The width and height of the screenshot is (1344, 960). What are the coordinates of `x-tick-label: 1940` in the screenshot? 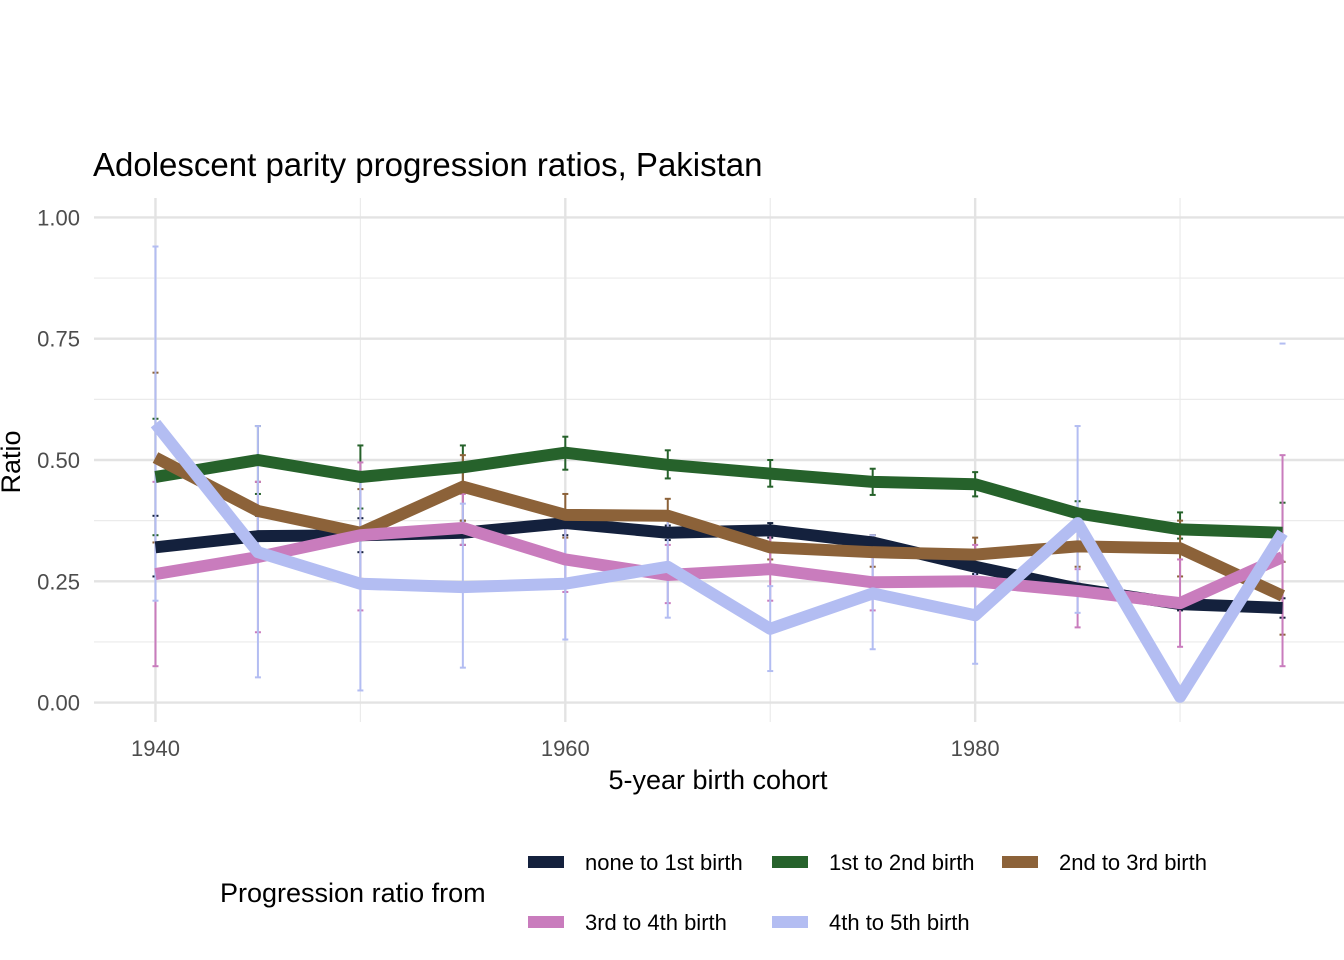 It's located at (155, 748).